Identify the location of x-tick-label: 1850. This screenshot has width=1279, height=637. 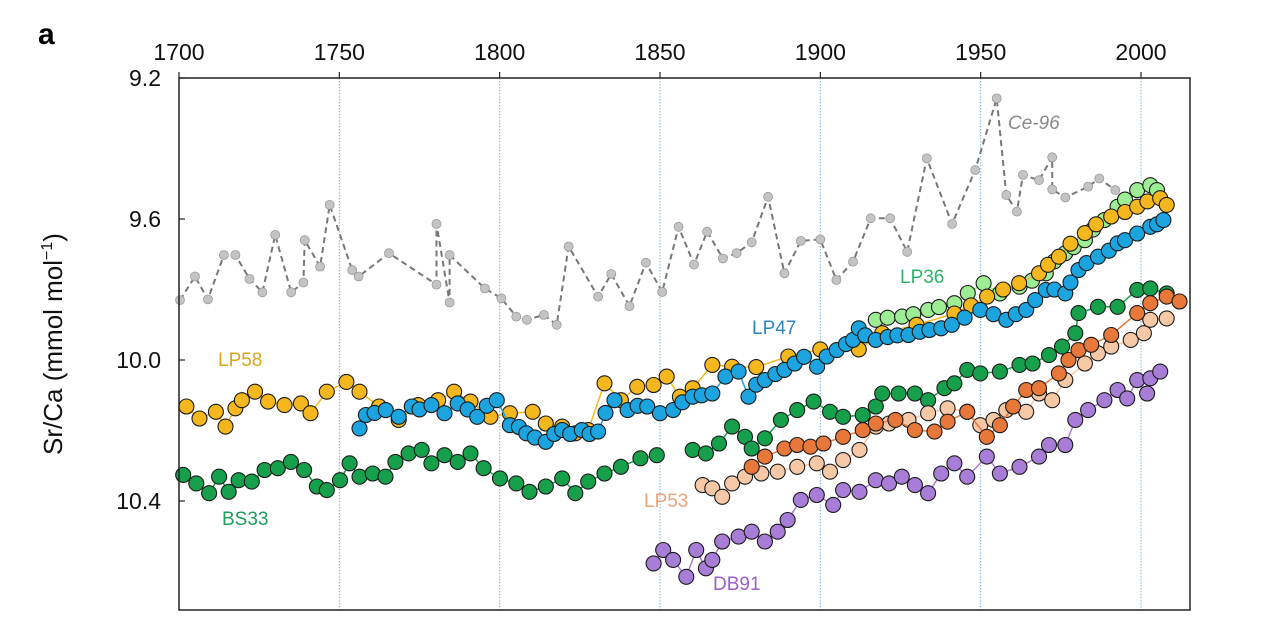
(659, 52).